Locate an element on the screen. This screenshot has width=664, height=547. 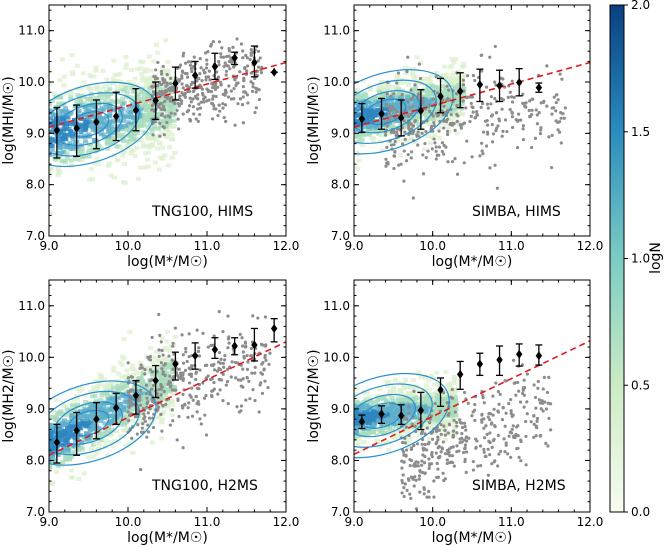
contour-line is located at coordinates (88, 124).